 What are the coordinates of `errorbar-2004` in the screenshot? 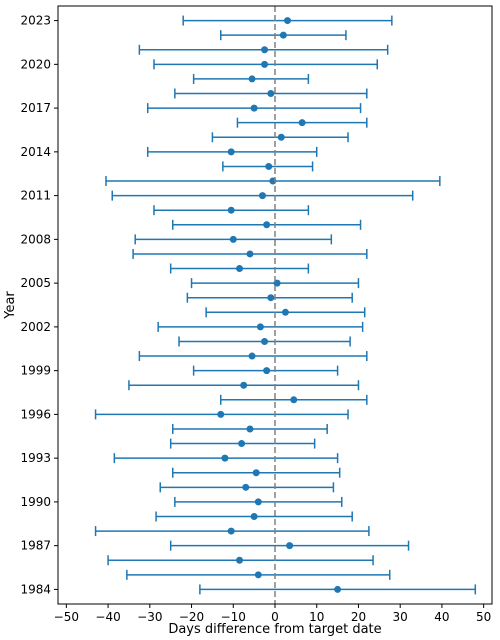 It's located at (269, 297).